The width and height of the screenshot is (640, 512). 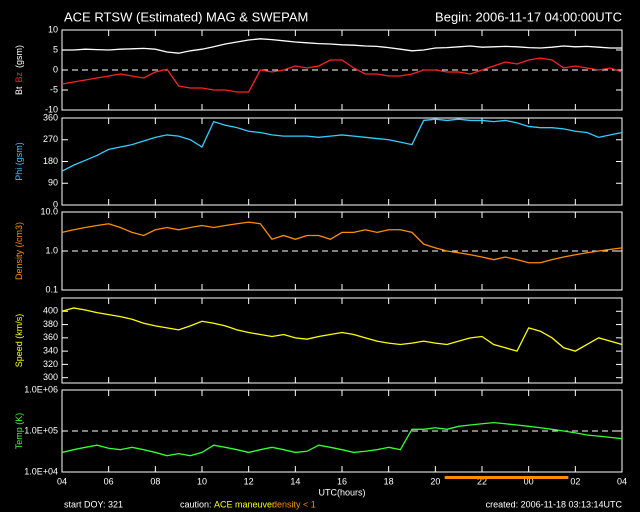 I want to click on x-axis-label: UTC(hours), so click(x=341, y=492).